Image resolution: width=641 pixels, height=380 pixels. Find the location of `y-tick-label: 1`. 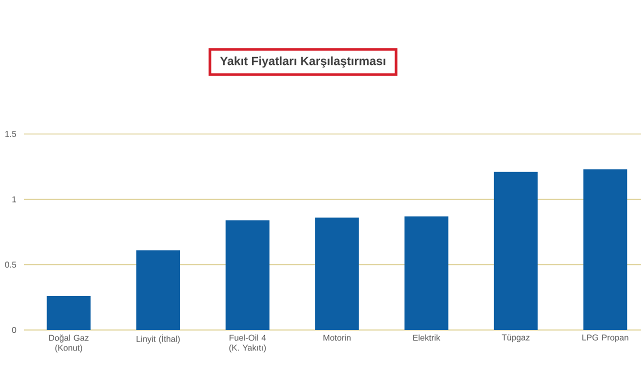

y-tick-label: 1 is located at coordinates (14, 199).